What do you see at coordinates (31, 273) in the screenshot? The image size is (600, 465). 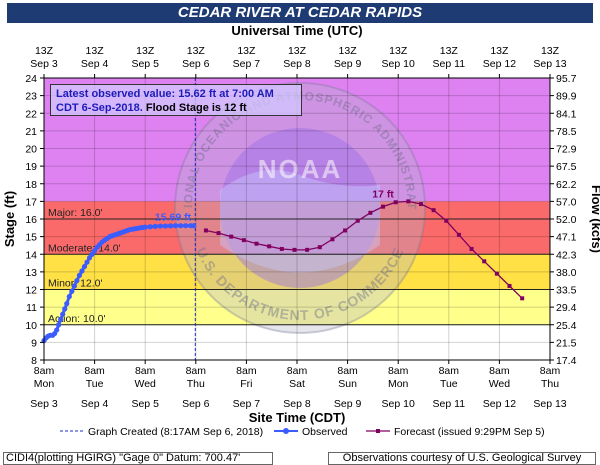 I see `y-tick-label: 13` at bounding box center [31, 273].